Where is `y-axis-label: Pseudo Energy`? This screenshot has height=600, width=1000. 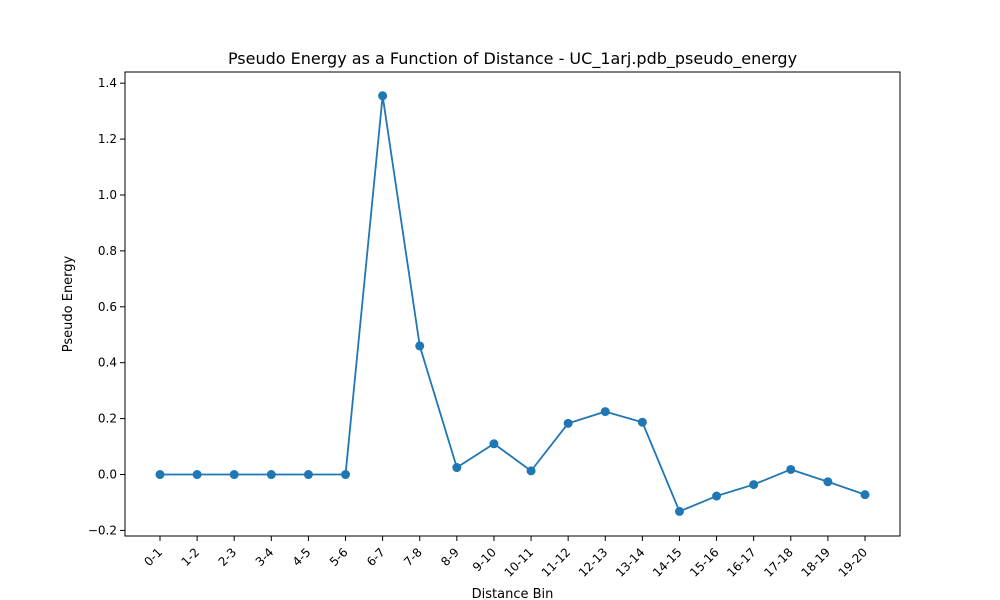 y-axis-label: Pseudo Energy is located at coordinates (68, 303).